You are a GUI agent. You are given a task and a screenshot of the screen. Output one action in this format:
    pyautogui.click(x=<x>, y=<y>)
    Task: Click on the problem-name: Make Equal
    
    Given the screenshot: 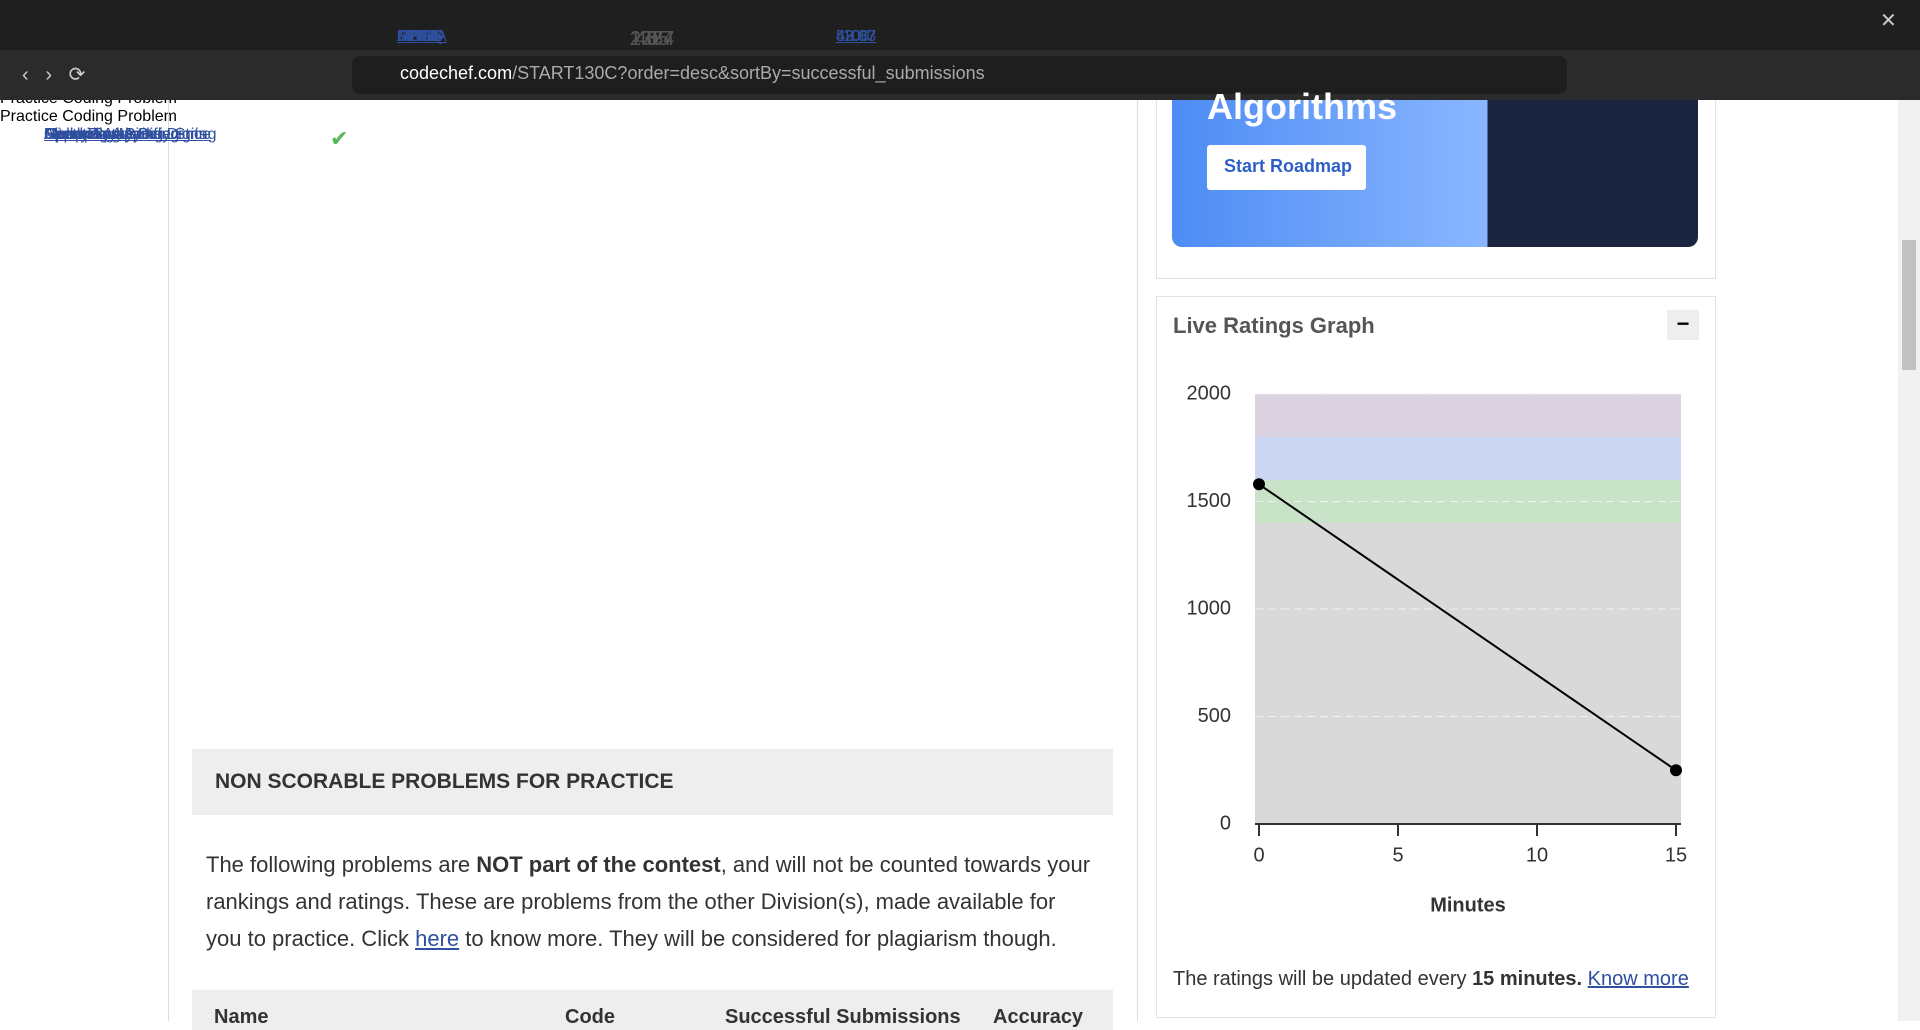 What is the action you would take?
    pyautogui.click(x=86, y=134)
    